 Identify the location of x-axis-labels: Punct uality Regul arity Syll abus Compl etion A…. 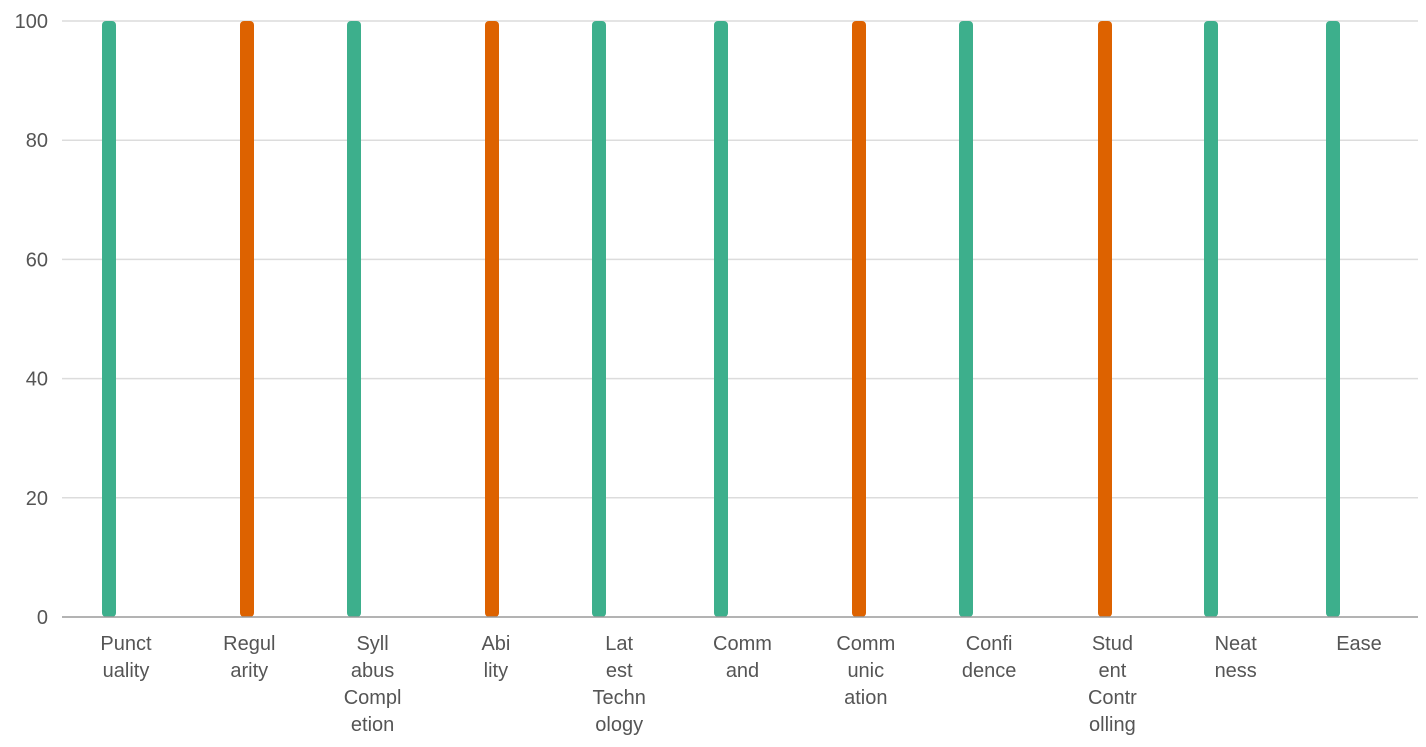
(740, 684).